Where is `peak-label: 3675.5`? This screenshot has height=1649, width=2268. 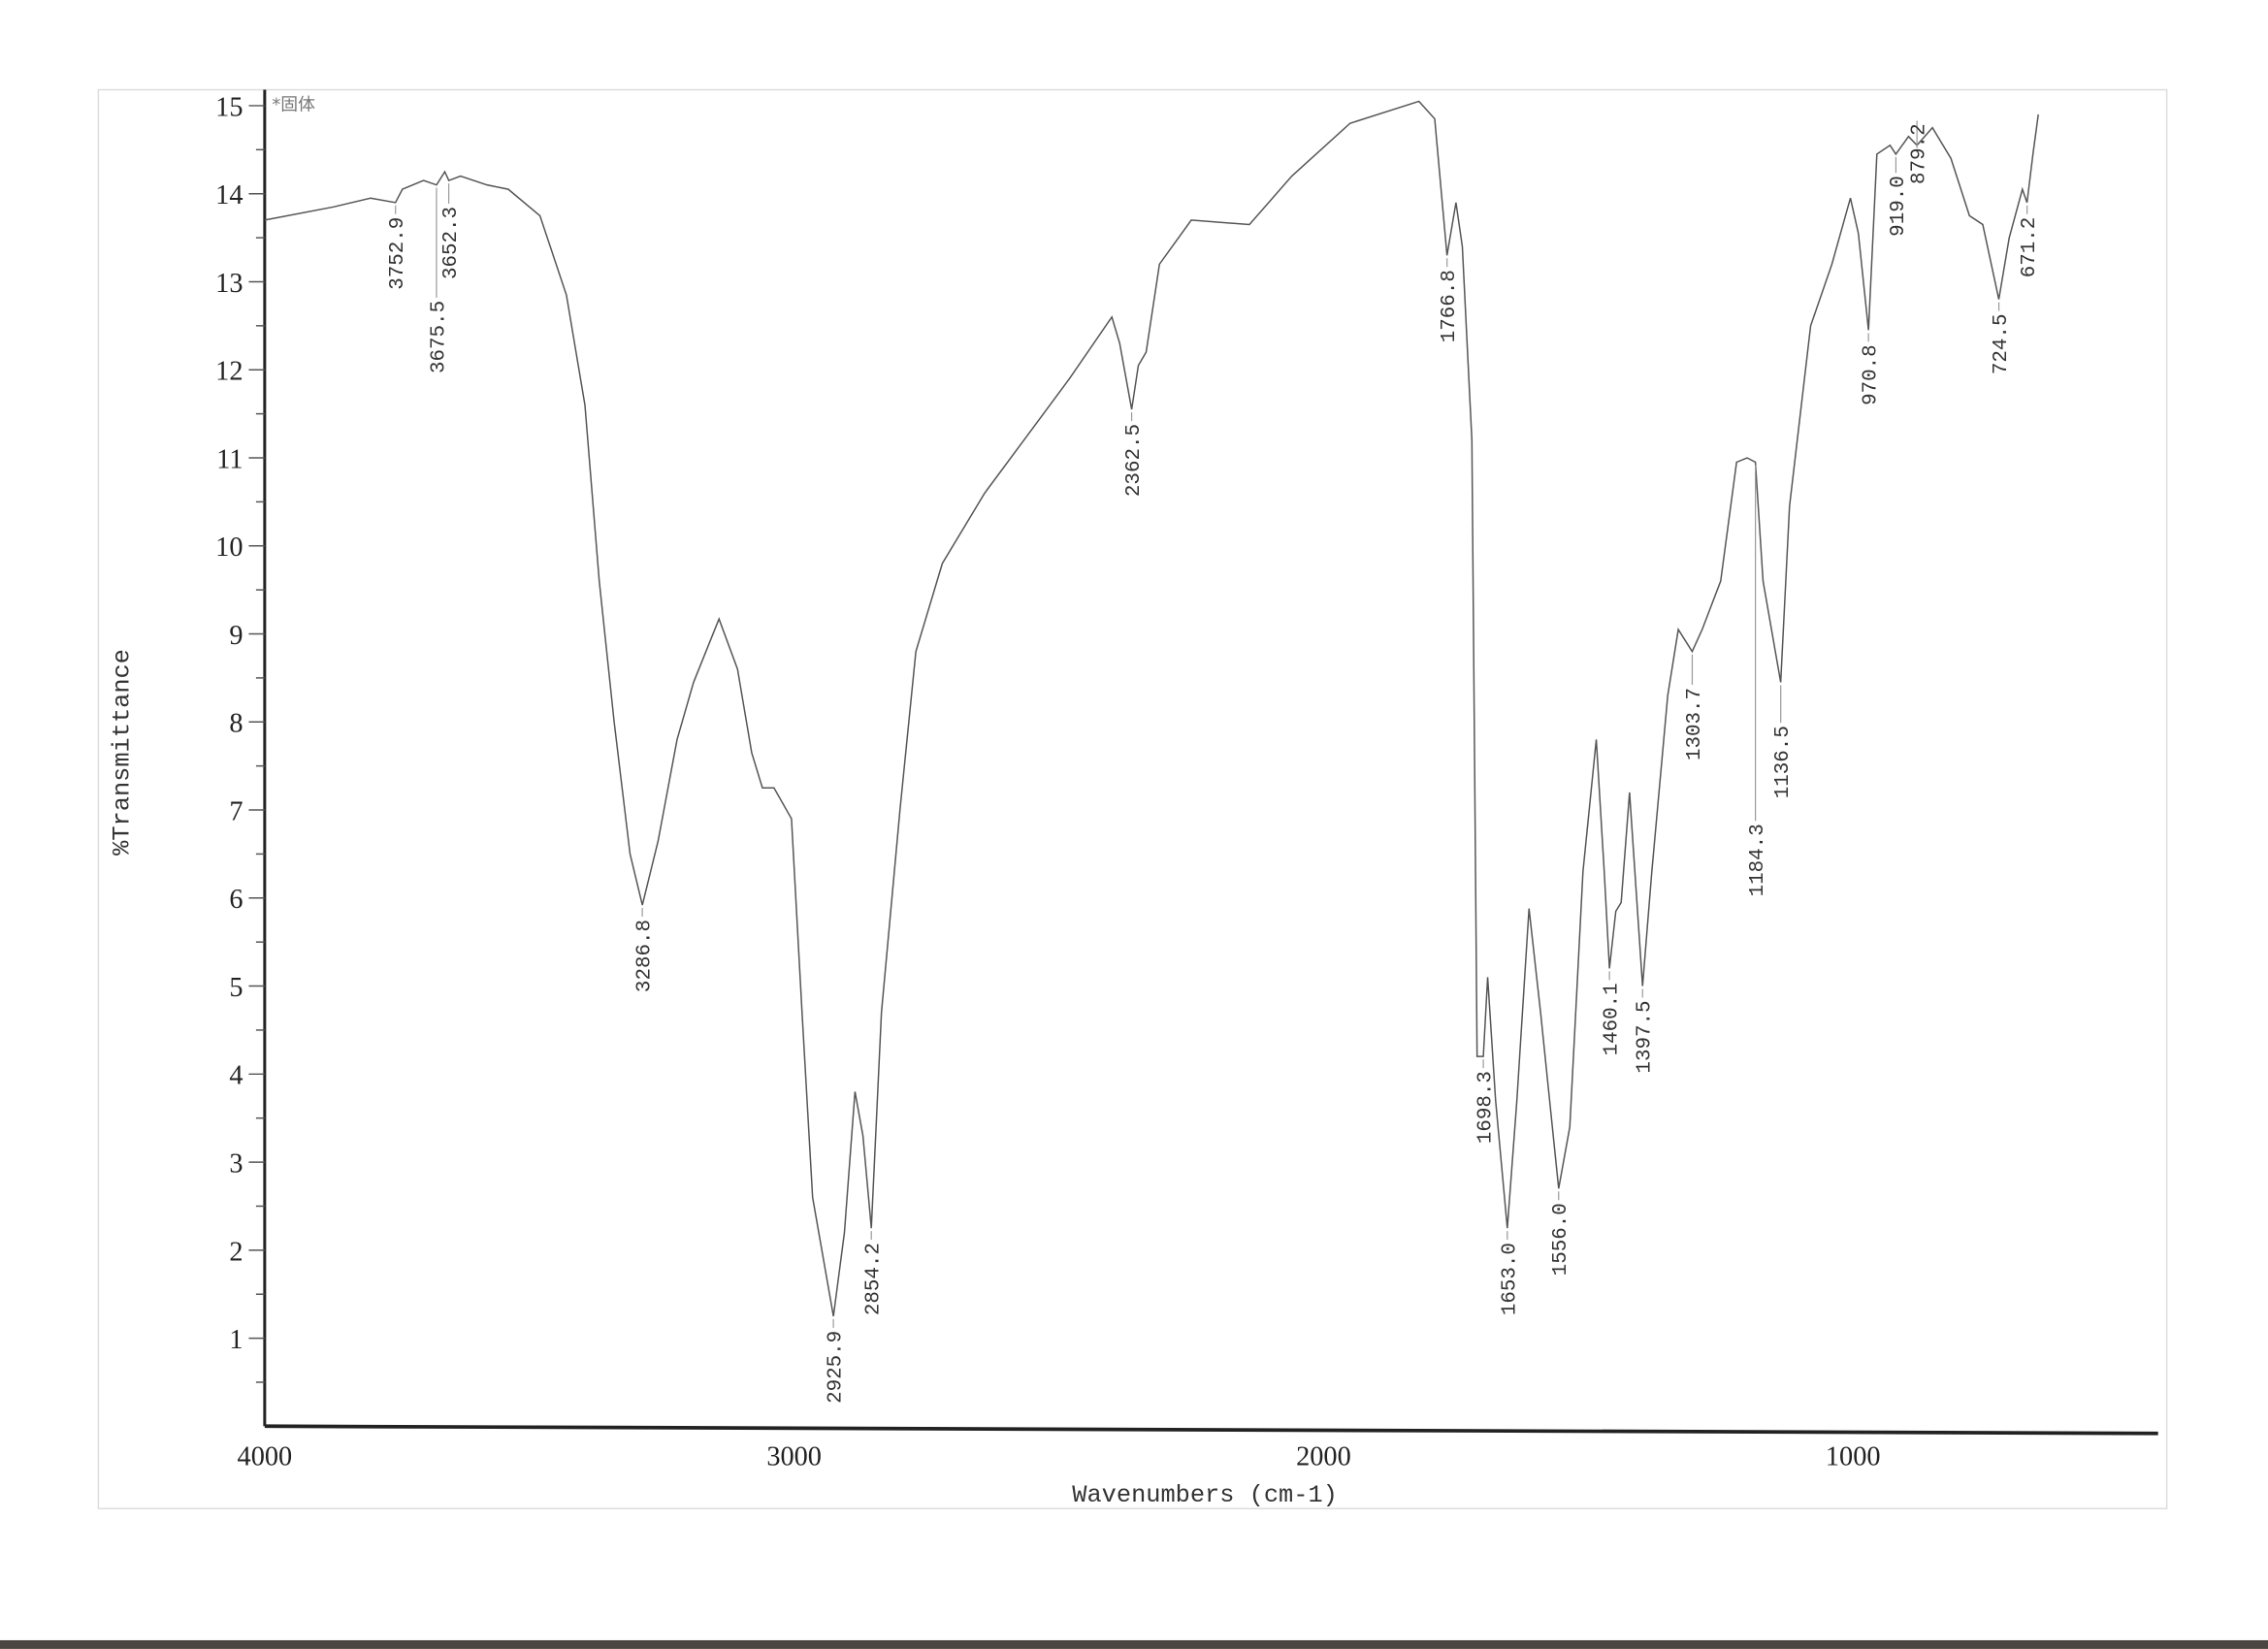
peak-label: 3675.5 is located at coordinates (439, 337).